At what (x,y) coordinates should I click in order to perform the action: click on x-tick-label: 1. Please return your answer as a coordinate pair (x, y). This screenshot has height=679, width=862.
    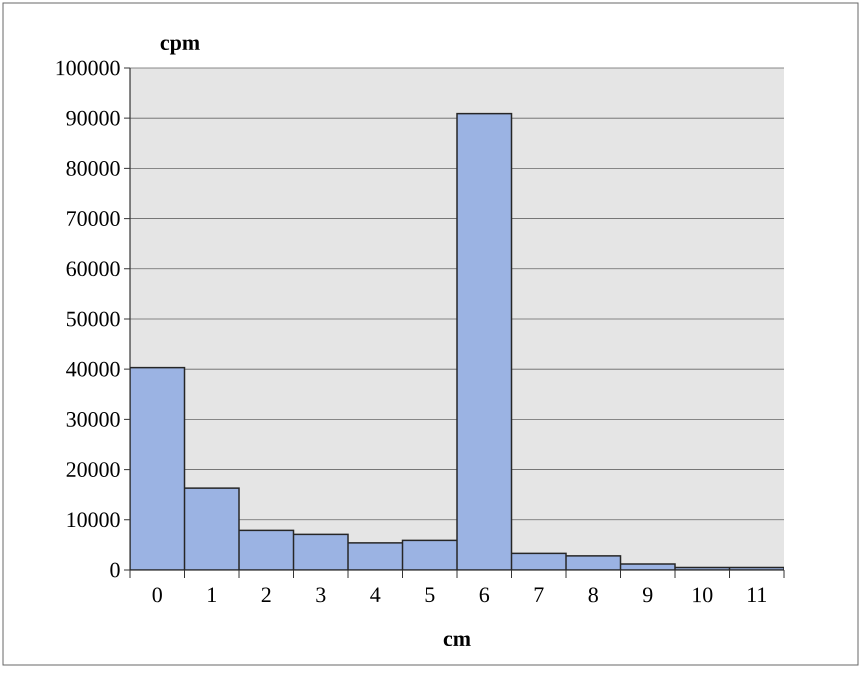
    Looking at the image, I should click on (212, 595).